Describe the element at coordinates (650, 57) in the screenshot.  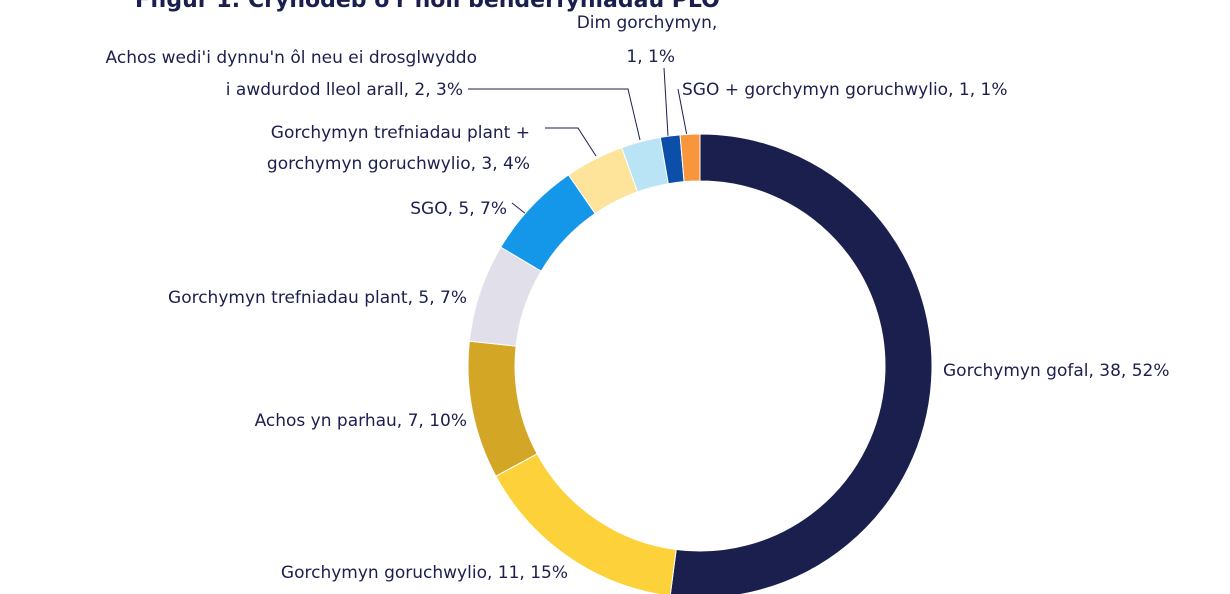
I see `slice-label: 1, 1%` at that location.